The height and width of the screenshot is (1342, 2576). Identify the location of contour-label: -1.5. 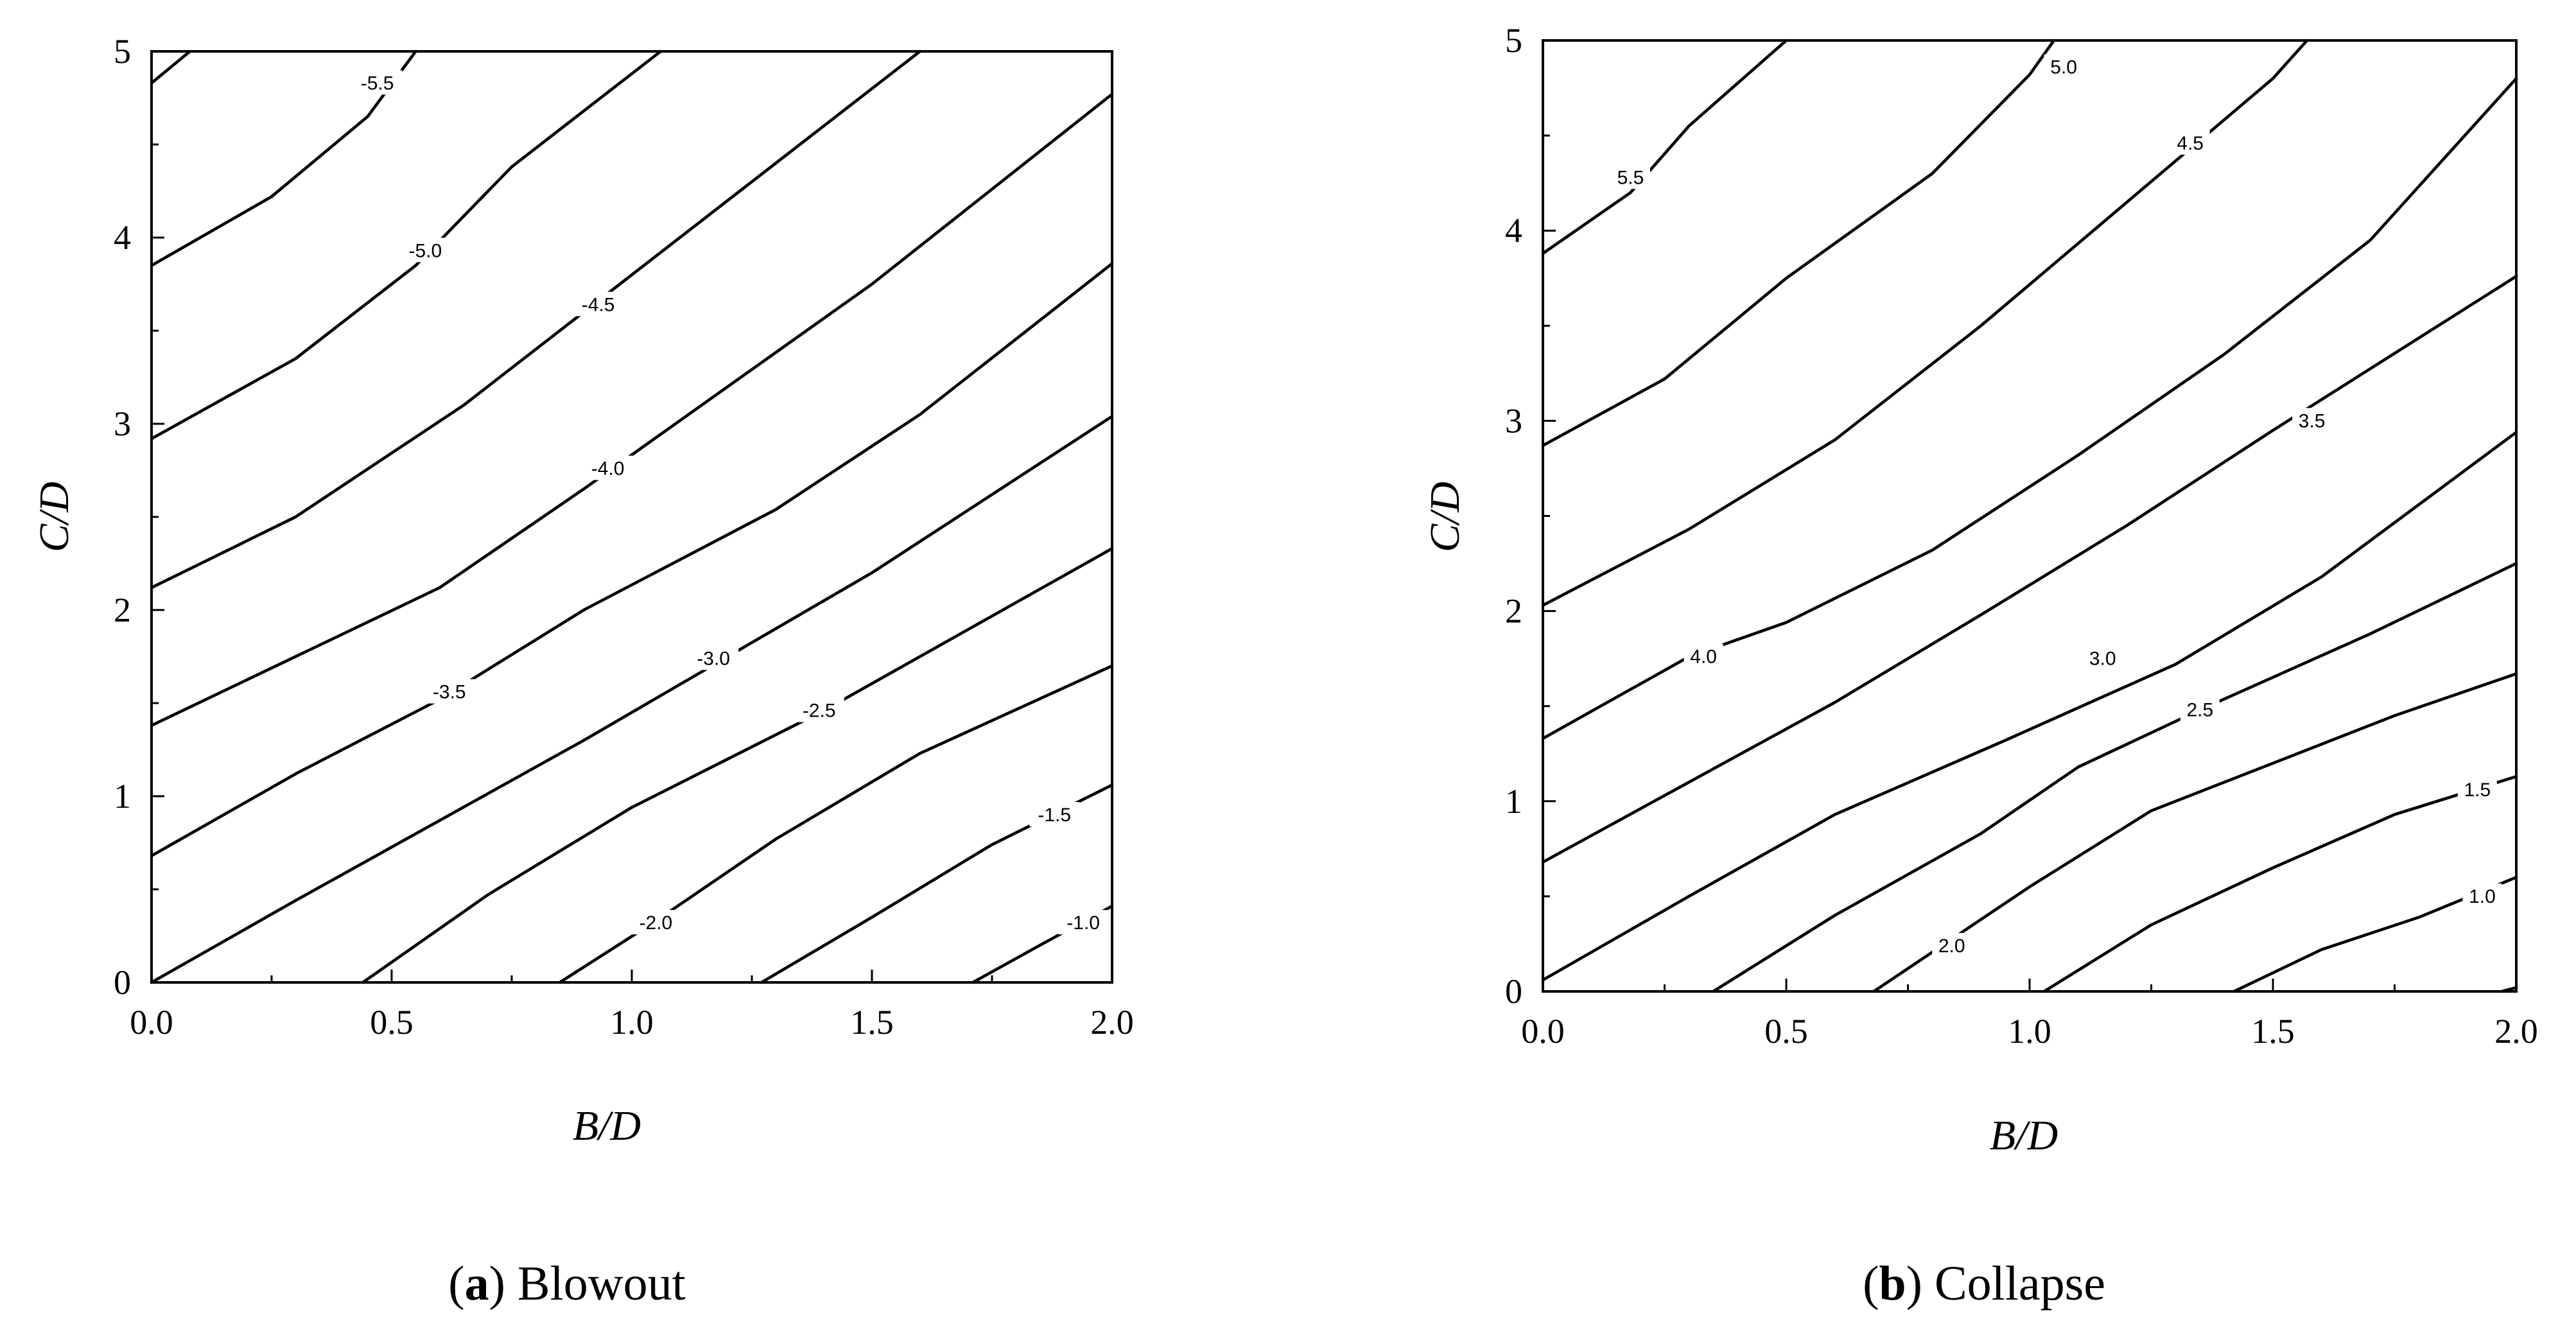
(1054, 815).